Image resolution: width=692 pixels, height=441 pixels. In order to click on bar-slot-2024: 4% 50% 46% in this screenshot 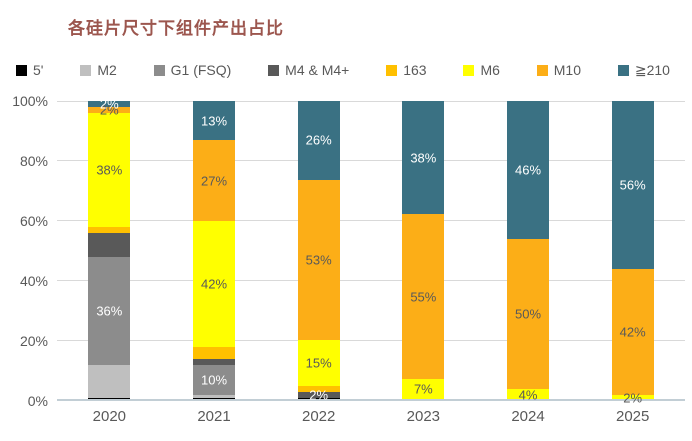, I will do `click(528, 252)`.